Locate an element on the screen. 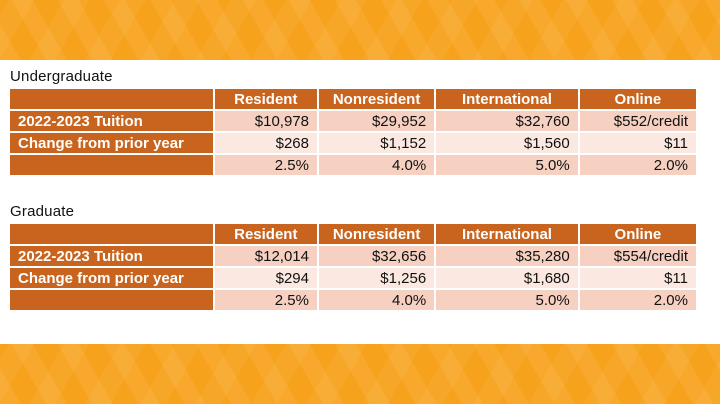  cell-resident: $294 is located at coordinates (265, 278).